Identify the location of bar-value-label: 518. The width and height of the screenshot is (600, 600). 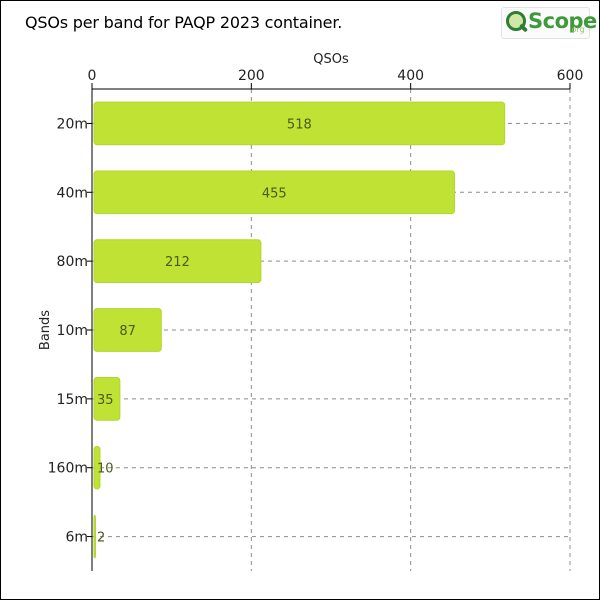
(299, 124).